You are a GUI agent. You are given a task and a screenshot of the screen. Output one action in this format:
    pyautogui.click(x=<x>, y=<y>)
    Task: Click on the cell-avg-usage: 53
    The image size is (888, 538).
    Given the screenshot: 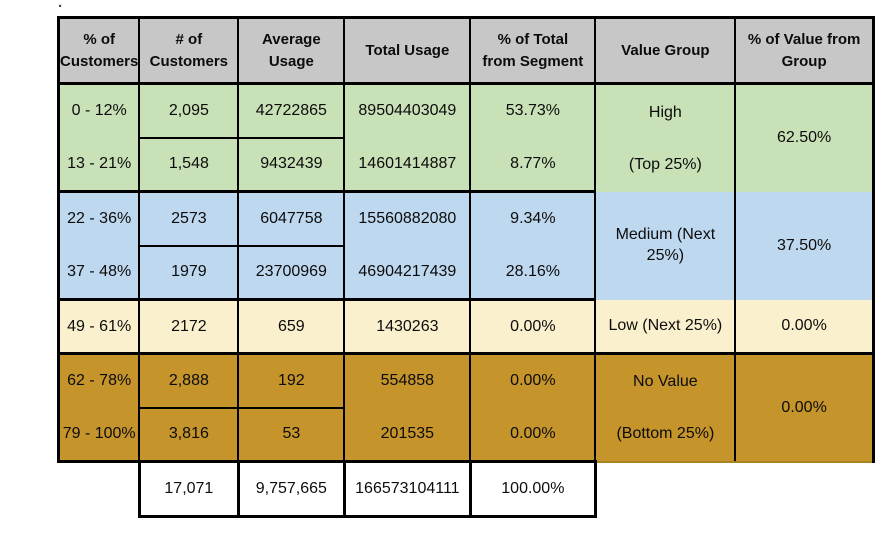 What is the action you would take?
    pyautogui.click(x=291, y=435)
    